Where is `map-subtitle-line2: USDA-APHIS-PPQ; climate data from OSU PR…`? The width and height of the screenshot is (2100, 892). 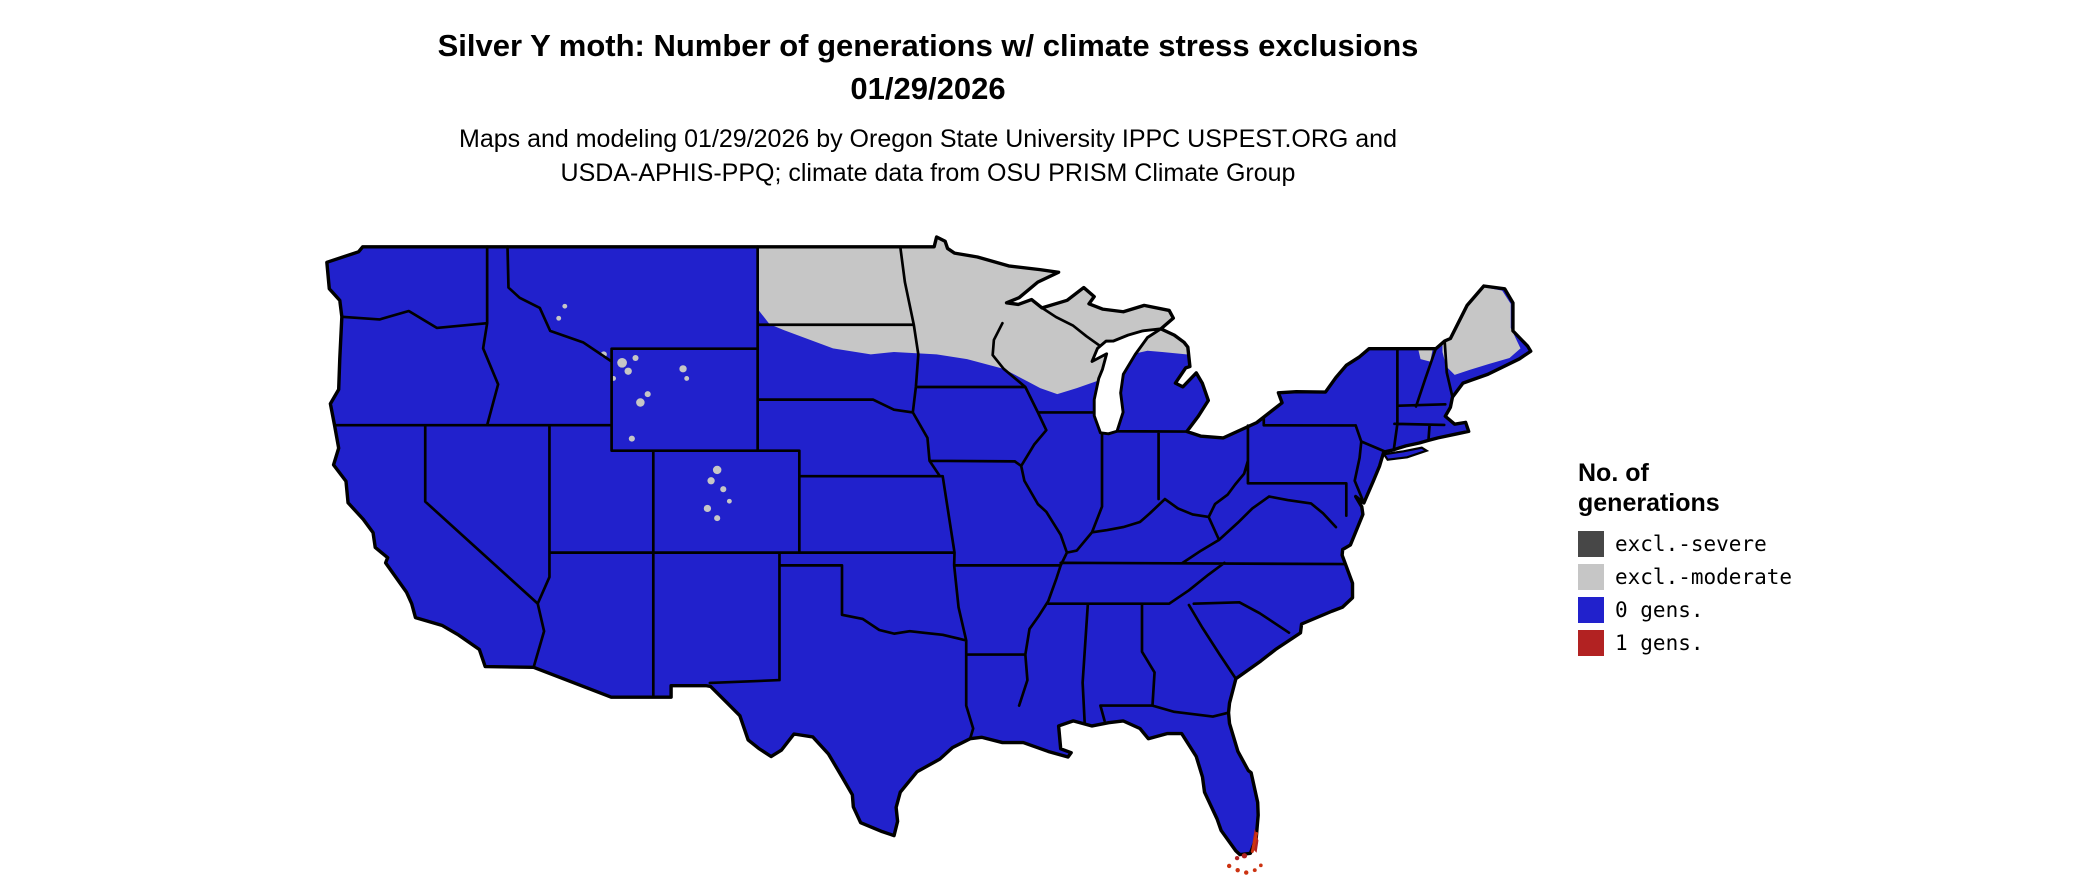
map-subtitle-line2: USDA-APHIS-PPQ; climate data from OSU PR… is located at coordinates (928, 173).